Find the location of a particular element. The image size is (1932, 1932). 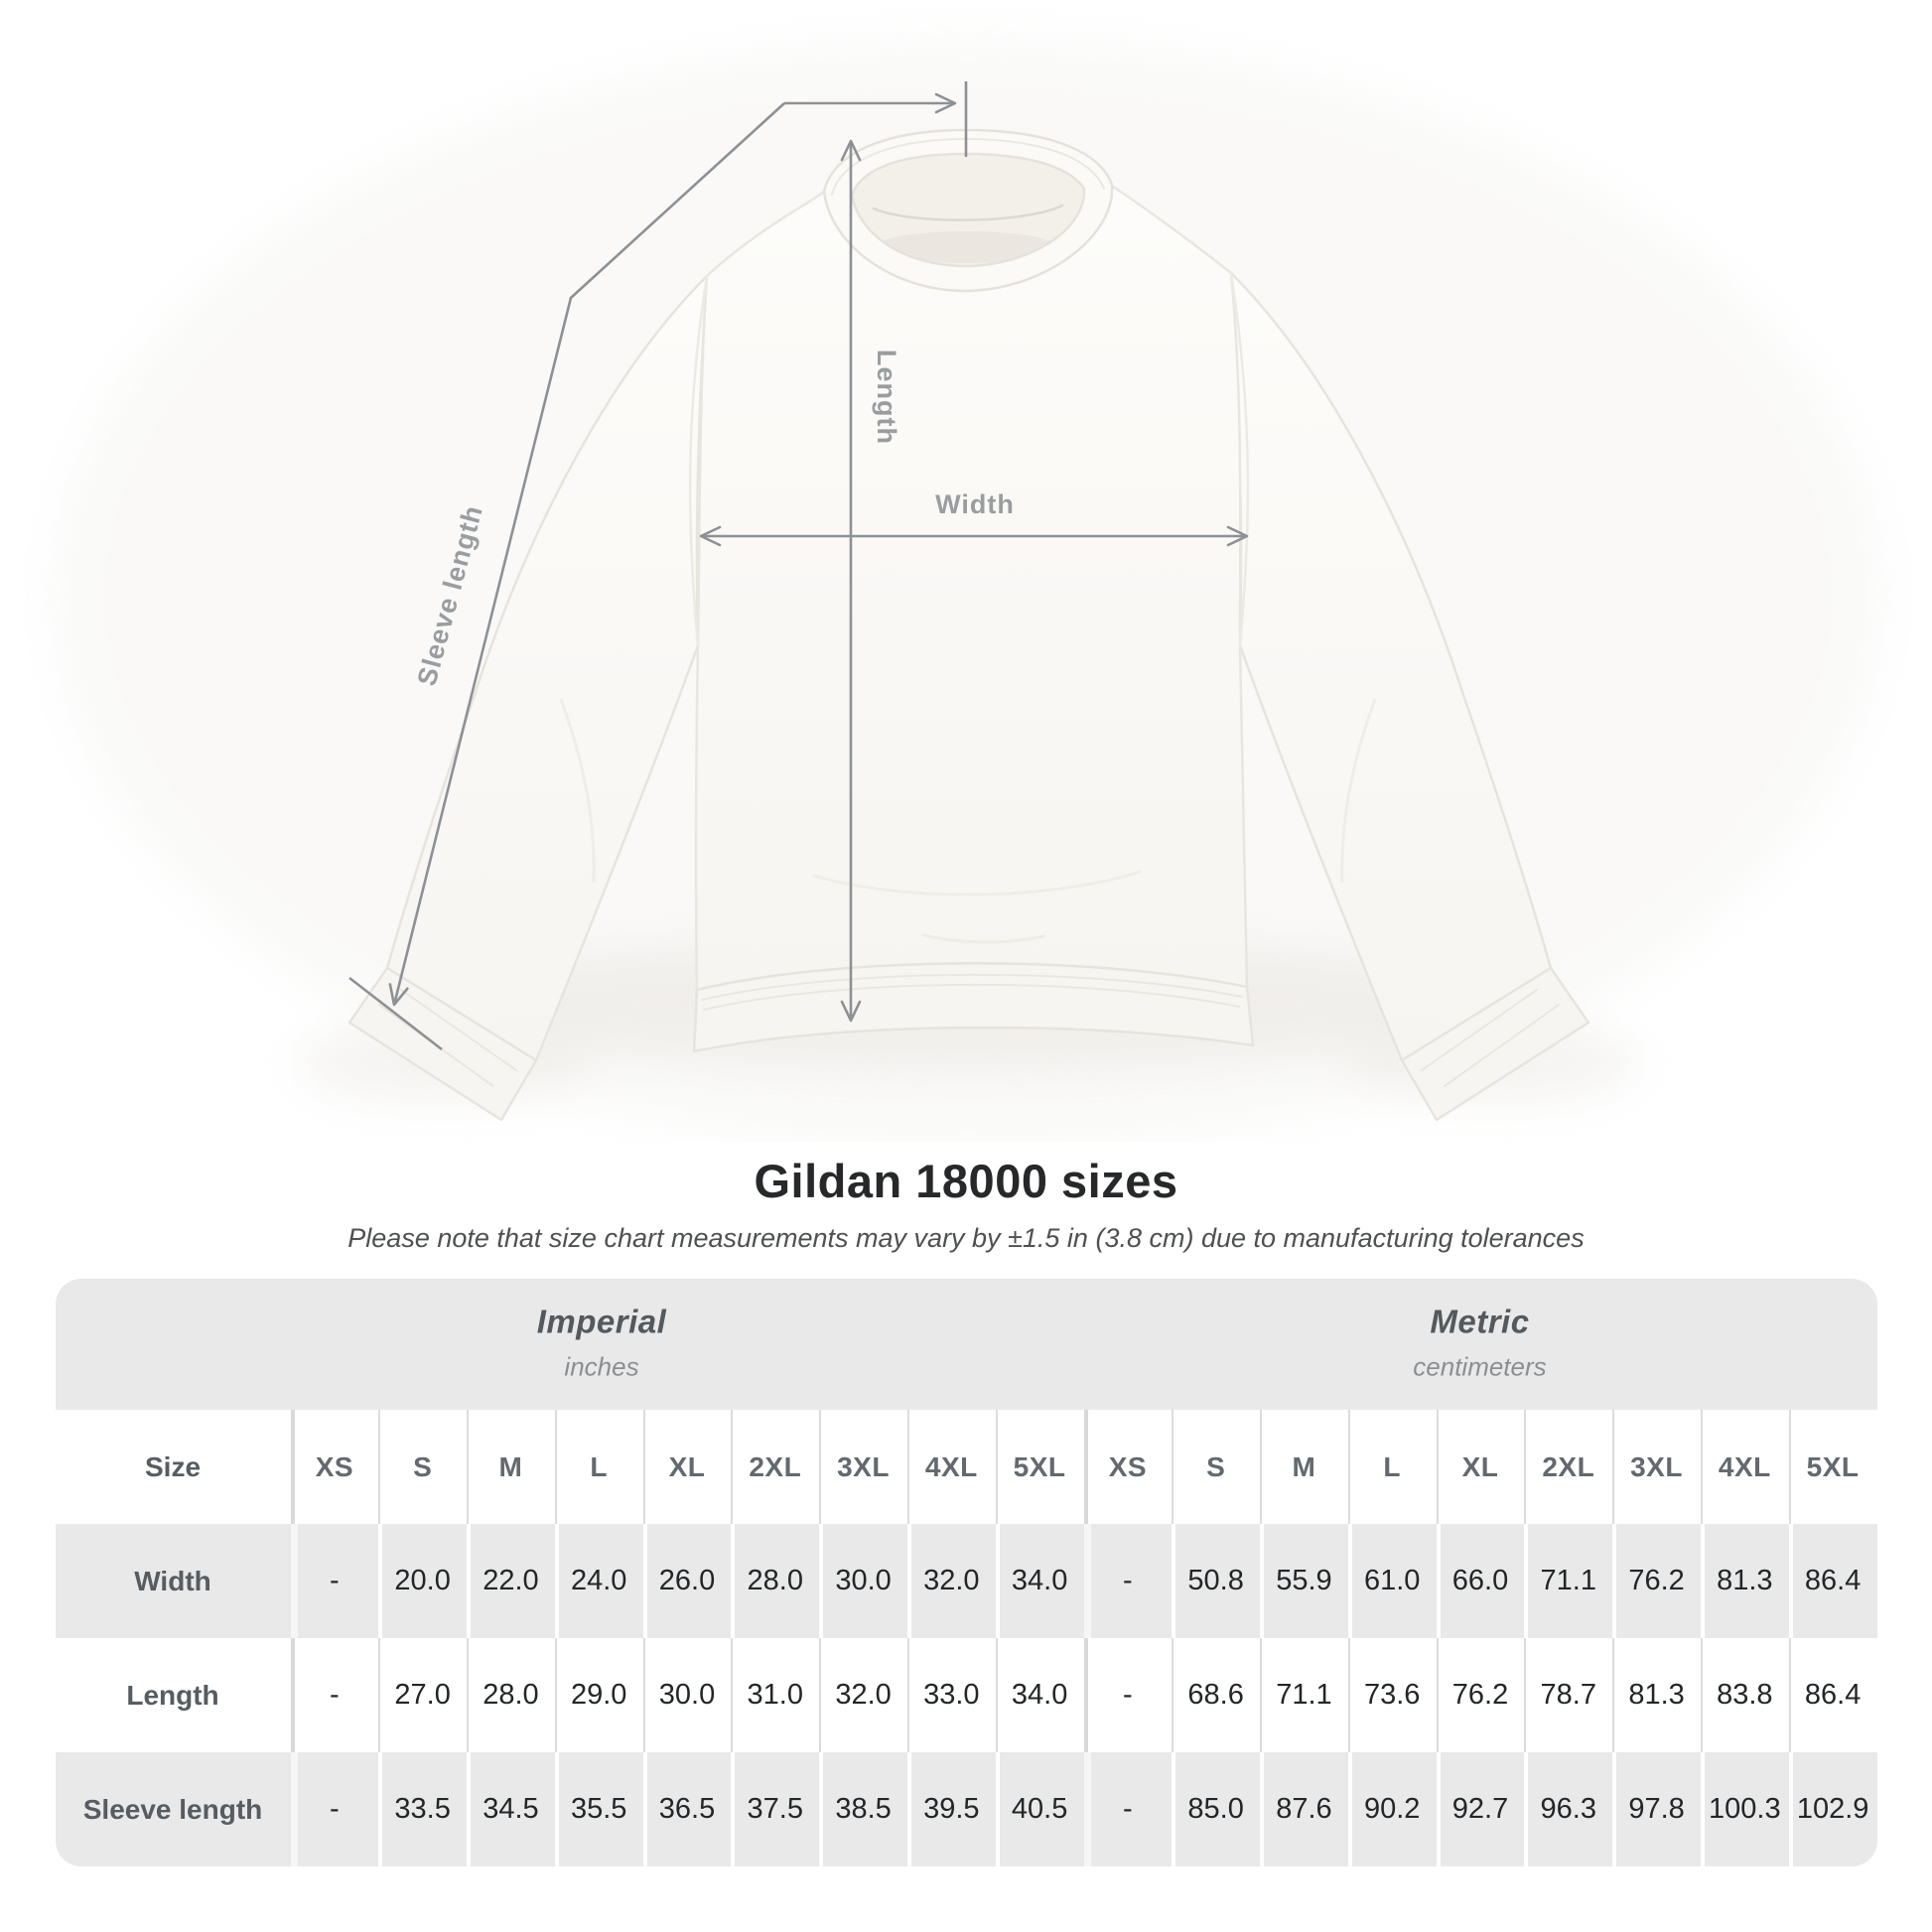

page-title: Gildan 18000 sizes is located at coordinates (966, 1181).